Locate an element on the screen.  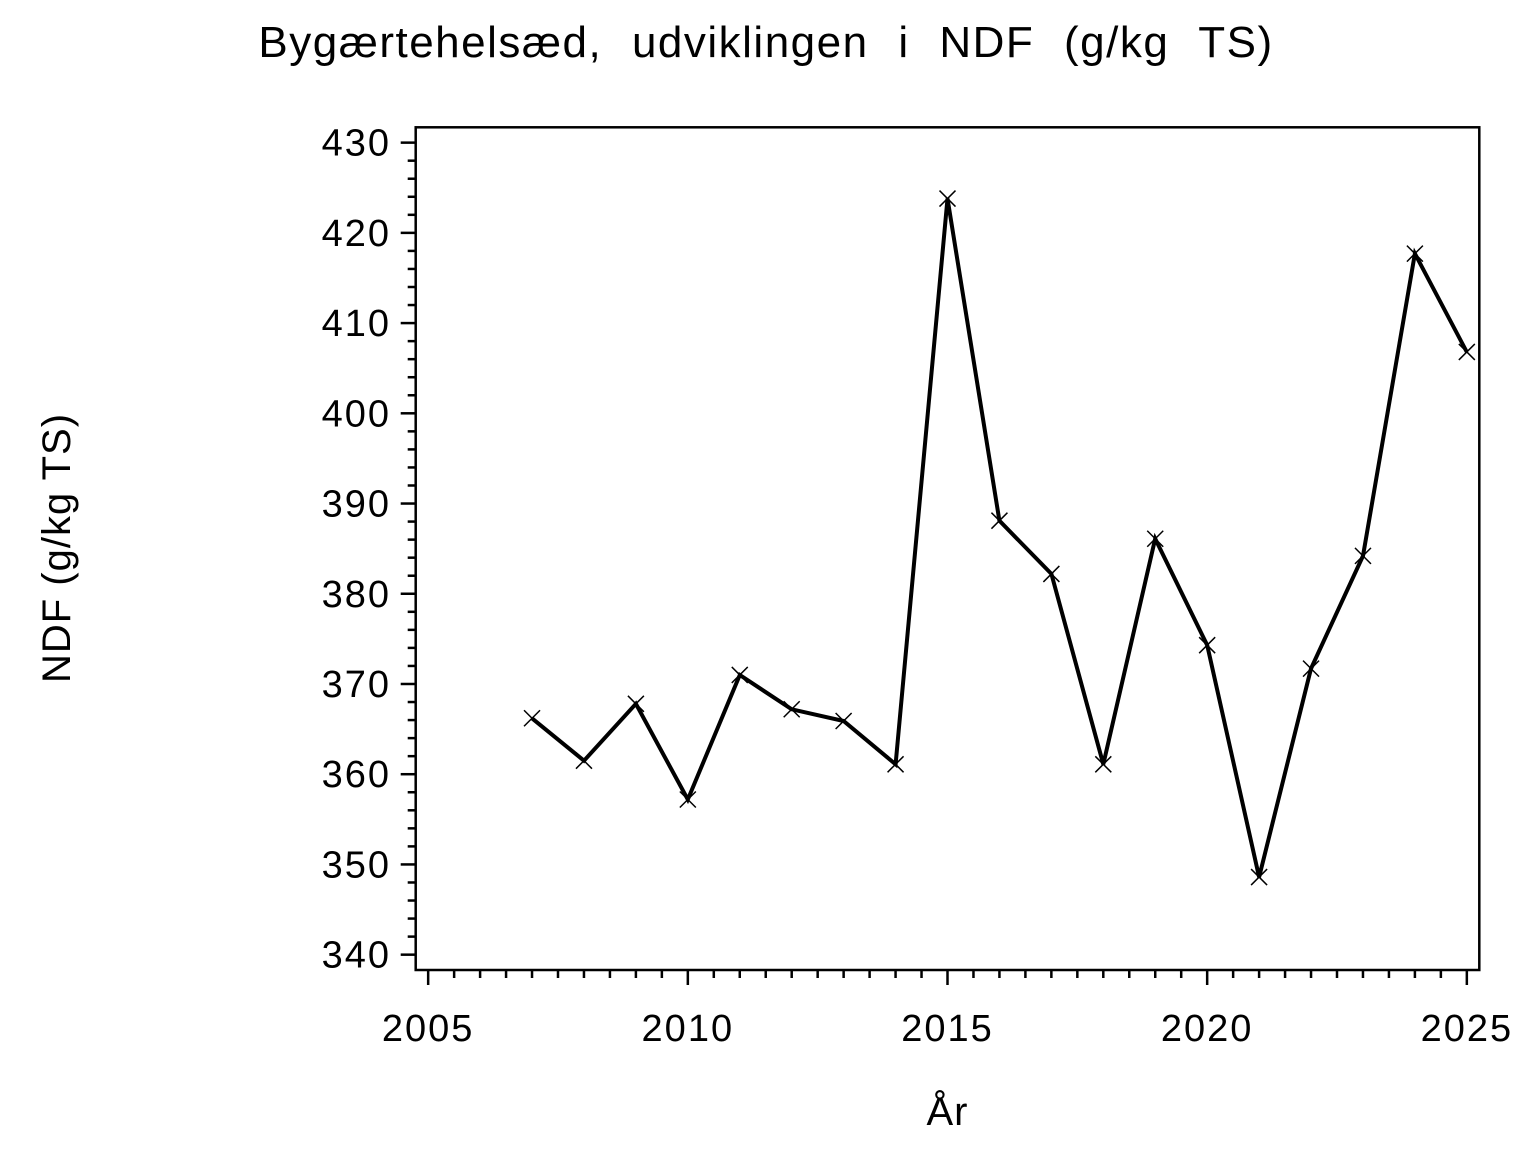
y-tick-label: 400 is located at coordinates (356, 414).